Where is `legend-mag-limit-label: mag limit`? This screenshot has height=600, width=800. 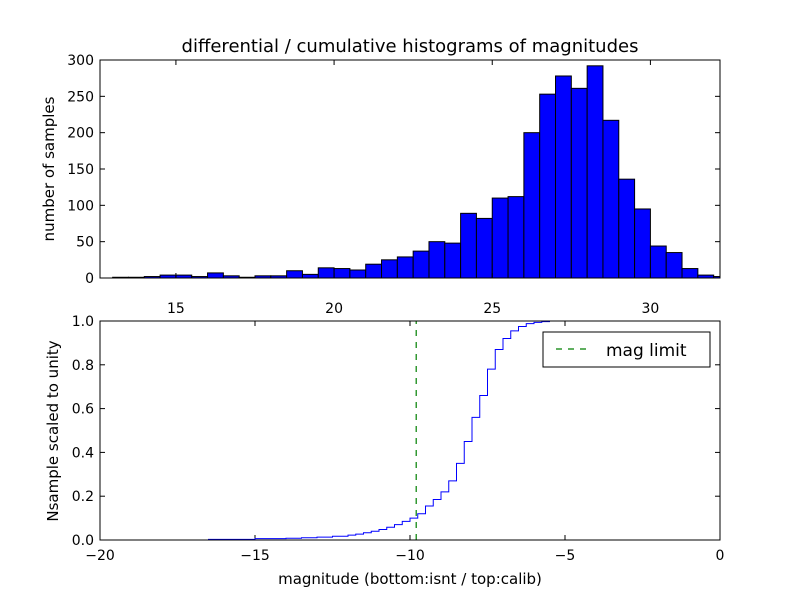 legend-mag-limit-label: mag limit is located at coordinates (646, 351).